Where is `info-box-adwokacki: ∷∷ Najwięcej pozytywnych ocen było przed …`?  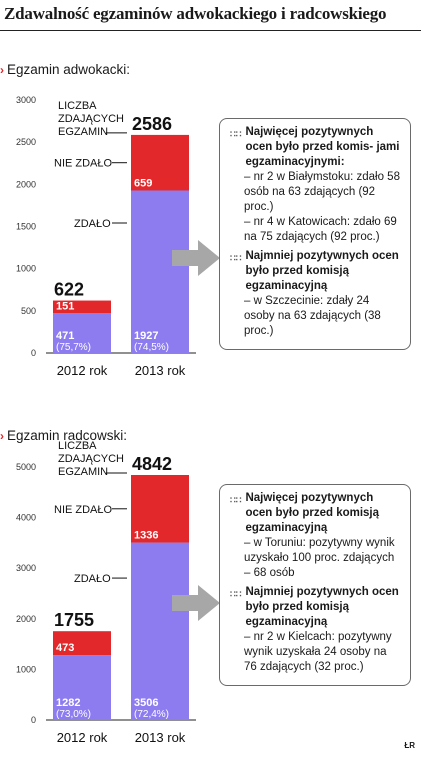
info-box-adwokacki: ∷∷ Najwięcej pozytywnych ocen było przed … is located at coordinates (315, 234).